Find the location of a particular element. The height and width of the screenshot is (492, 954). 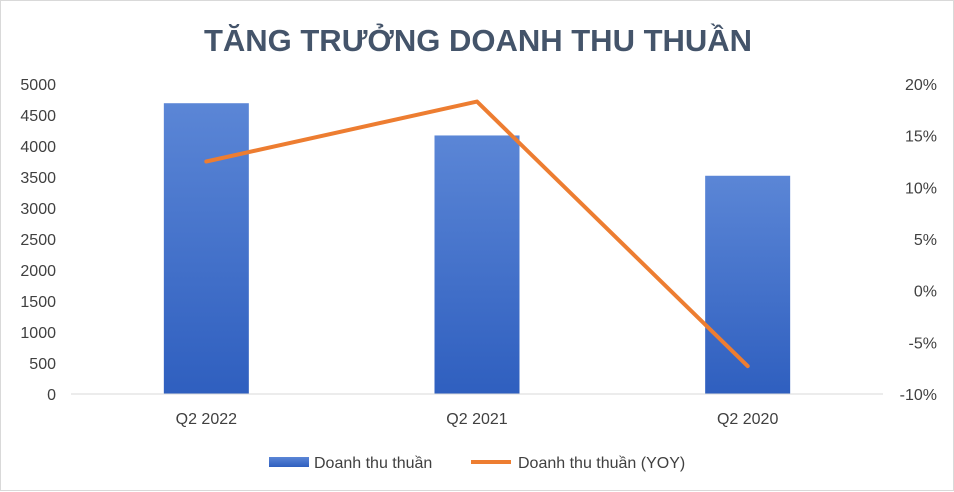

x-tick-label: Q2 2021 is located at coordinates (476, 419).